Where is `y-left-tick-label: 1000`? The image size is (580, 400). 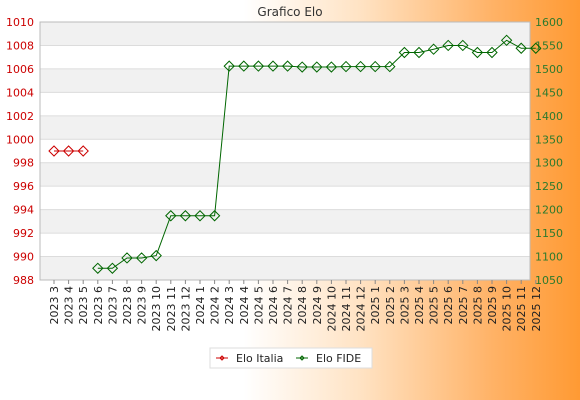 y-left-tick-label: 1000 is located at coordinates (20, 139).